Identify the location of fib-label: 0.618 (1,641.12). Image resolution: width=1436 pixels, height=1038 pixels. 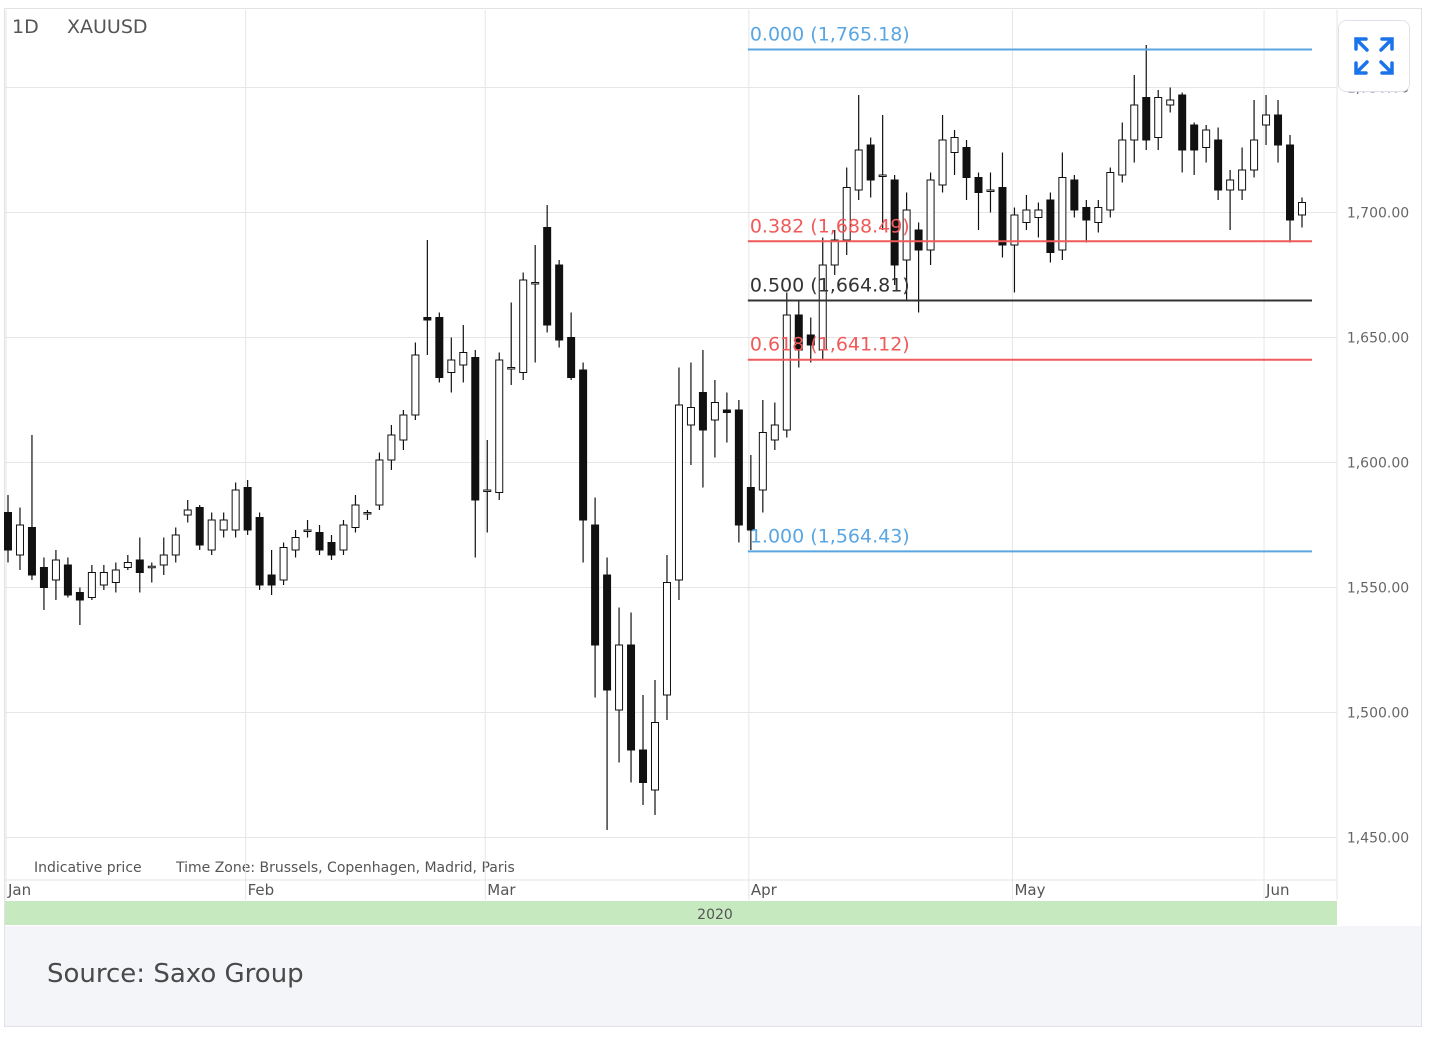
(830, 345).